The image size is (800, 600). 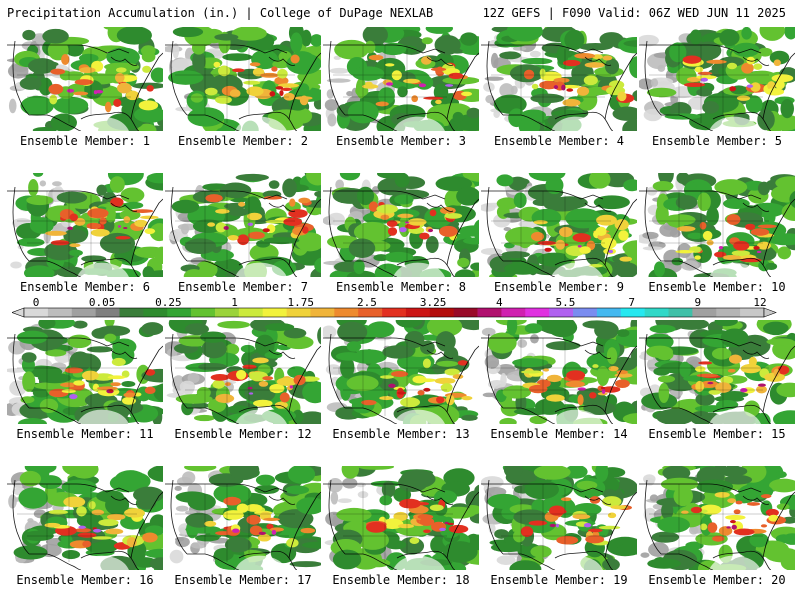 I want to click on colorbar-tick-label: 3.25, so click(x=433, y=303).